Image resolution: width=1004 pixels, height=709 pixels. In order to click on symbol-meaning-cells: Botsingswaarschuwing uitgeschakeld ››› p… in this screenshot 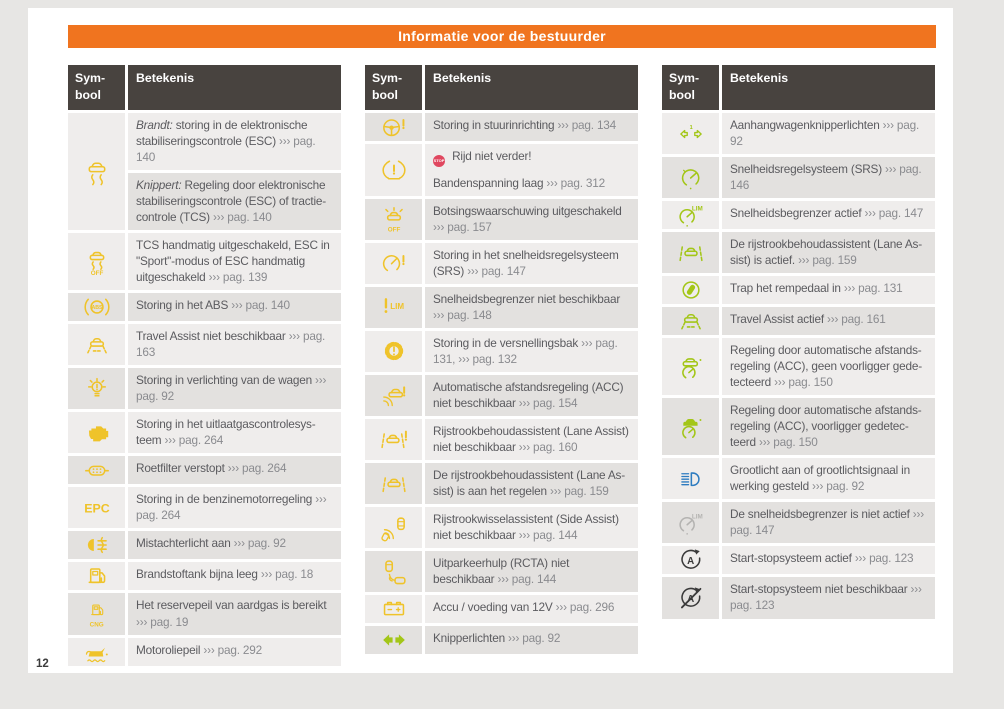, I will do `click(531, 219)`.